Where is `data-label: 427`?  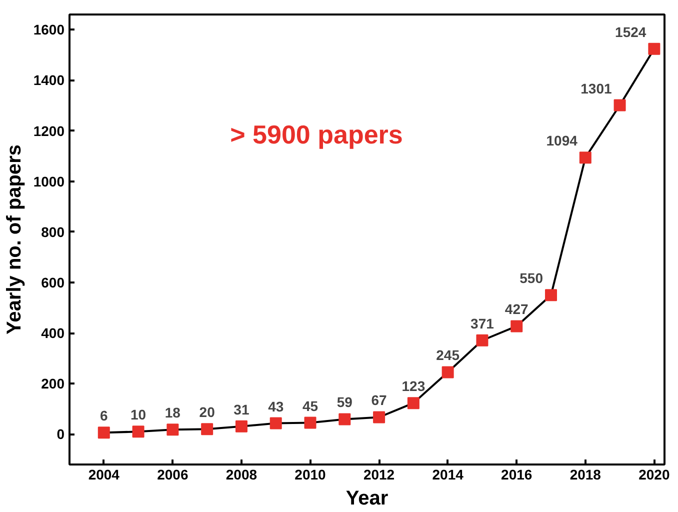
data-label: 427 is located at coordinates (516, 309).